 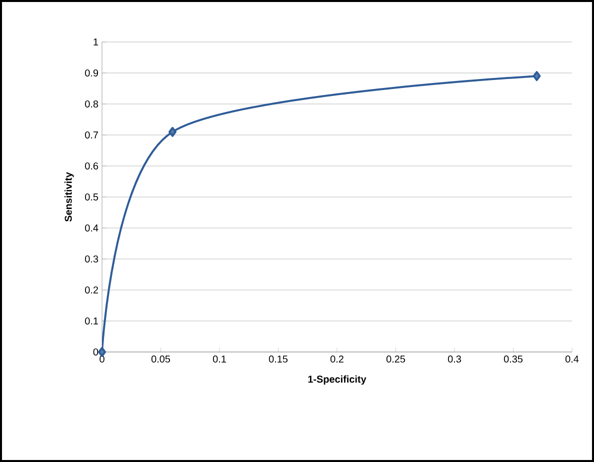 What do you see at coordinates (91, 135) in the screenshot?
I see `y-tick-label: 0.7` at bounding box center [91, 135].